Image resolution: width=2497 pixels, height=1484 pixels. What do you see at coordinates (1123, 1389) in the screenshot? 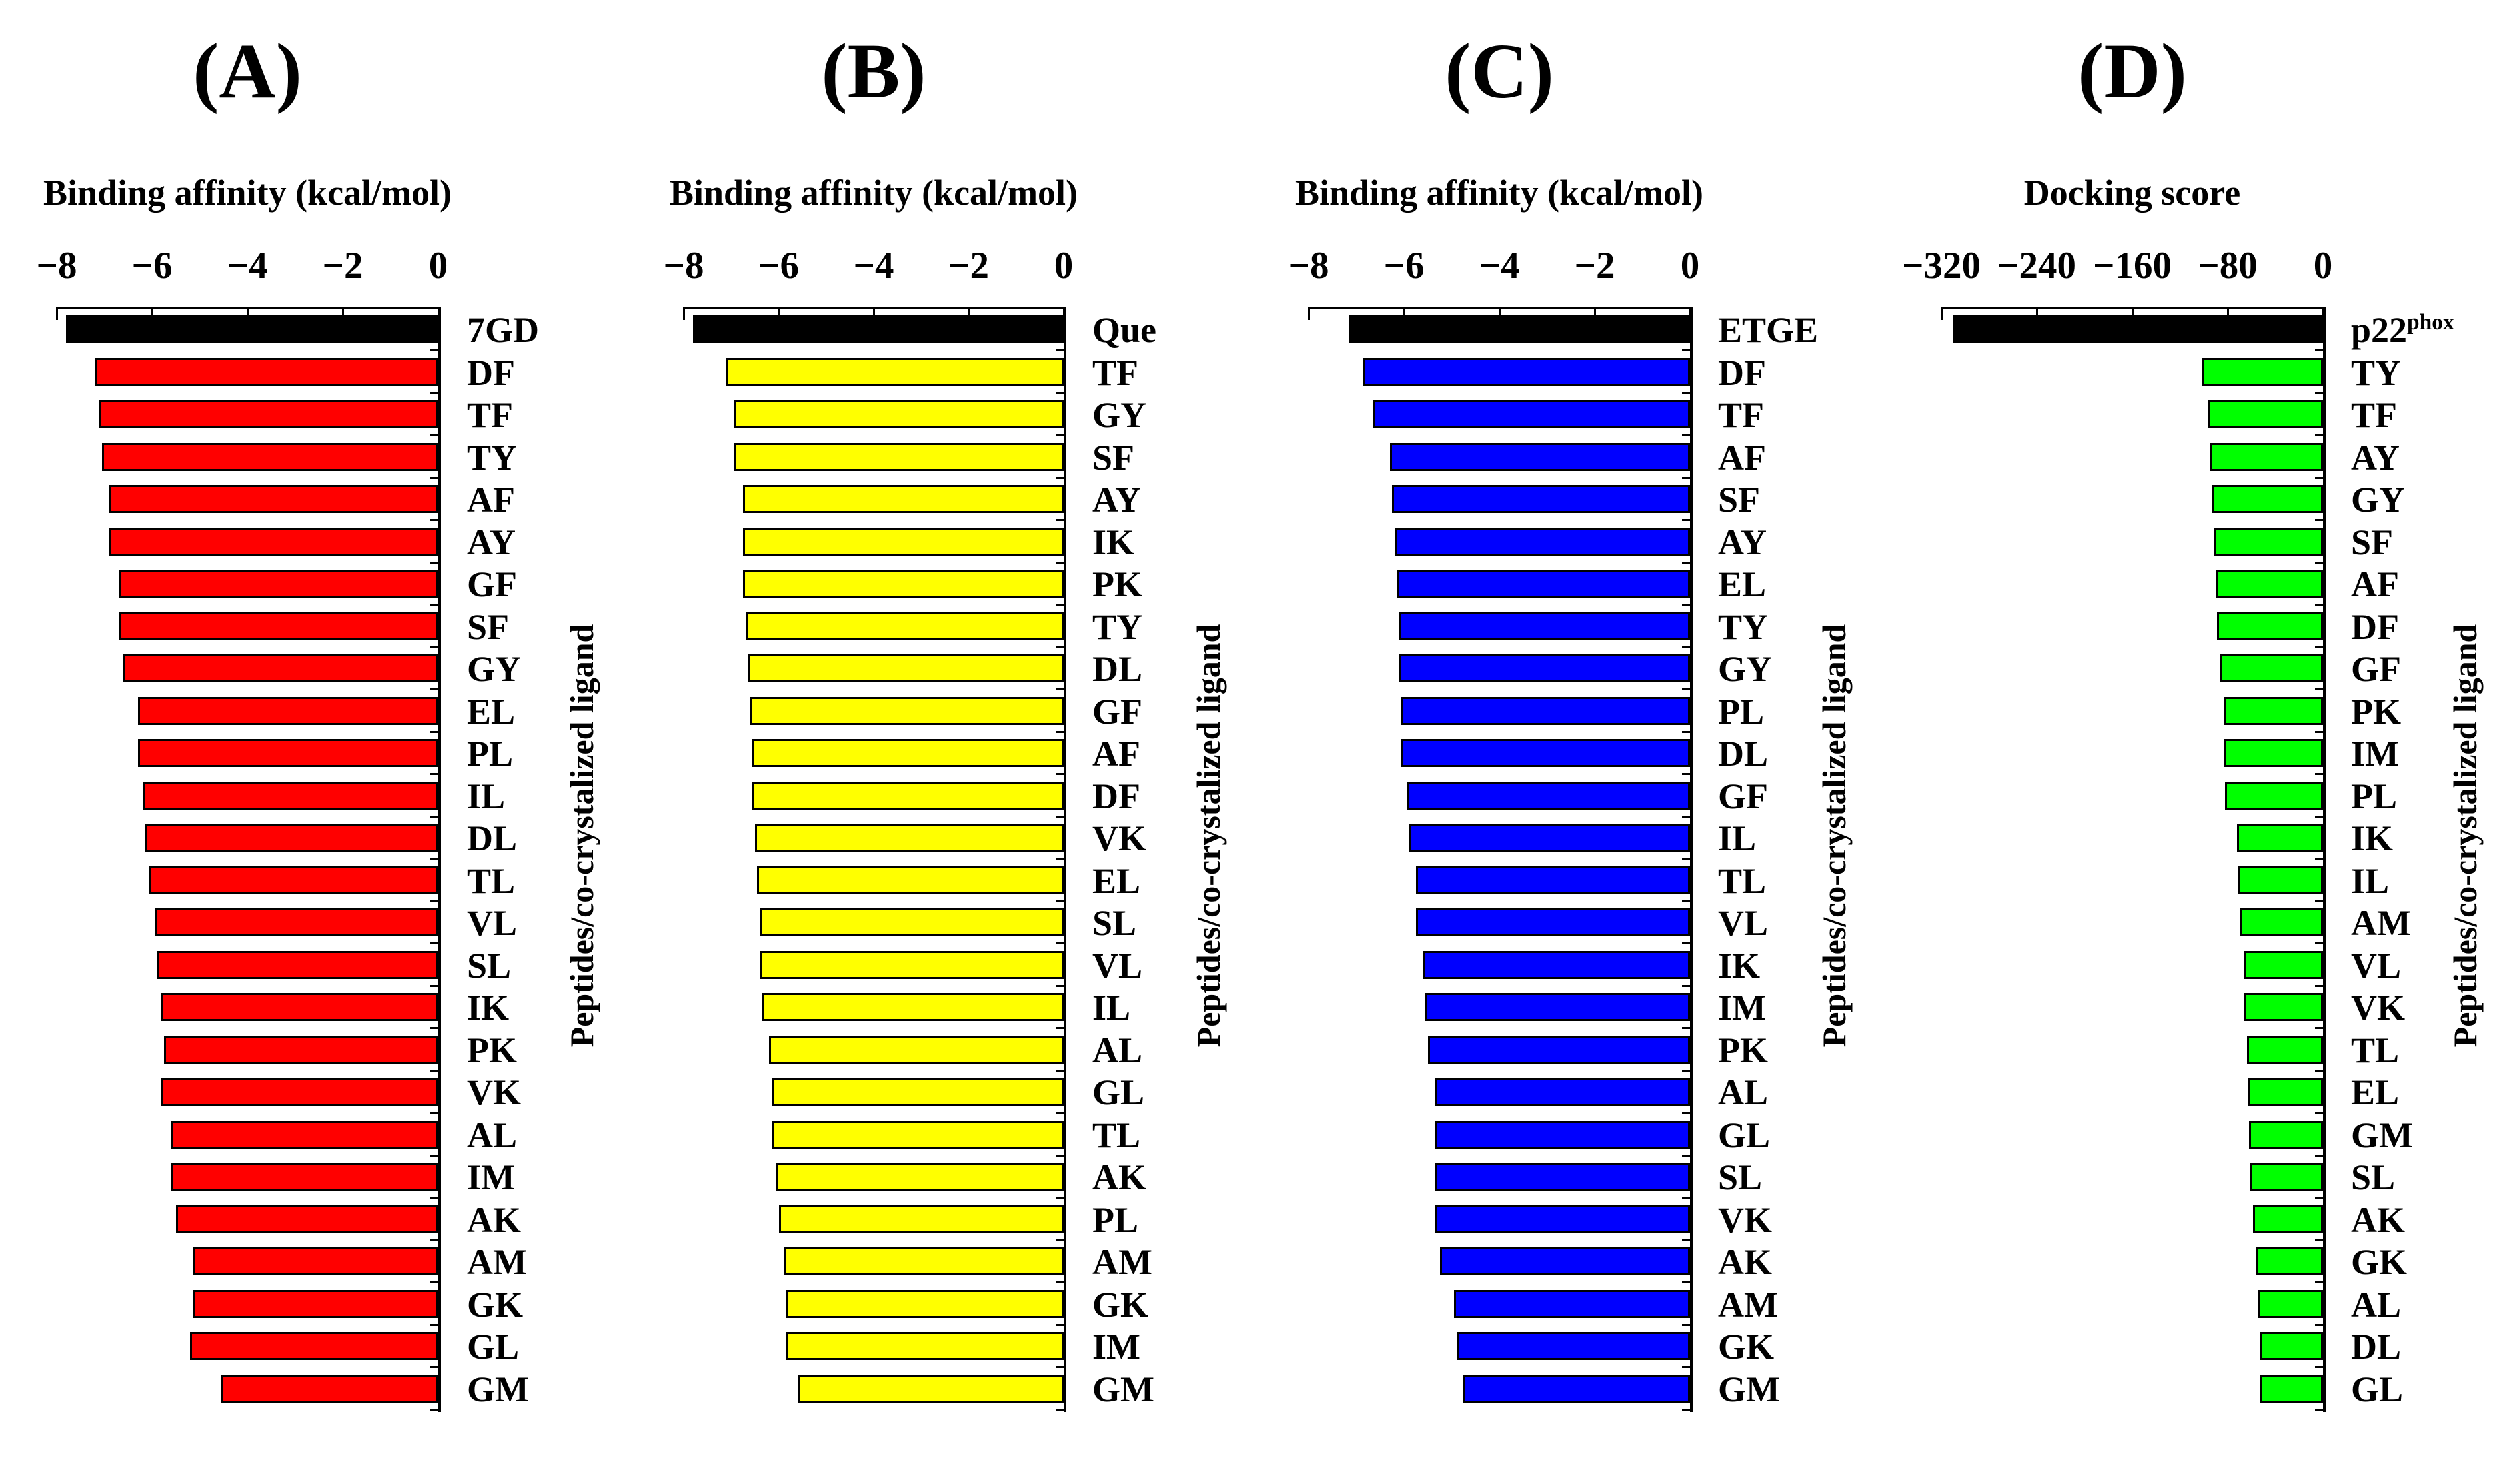
I see `bar-label: GM` at bounding box center [1123, 1389].